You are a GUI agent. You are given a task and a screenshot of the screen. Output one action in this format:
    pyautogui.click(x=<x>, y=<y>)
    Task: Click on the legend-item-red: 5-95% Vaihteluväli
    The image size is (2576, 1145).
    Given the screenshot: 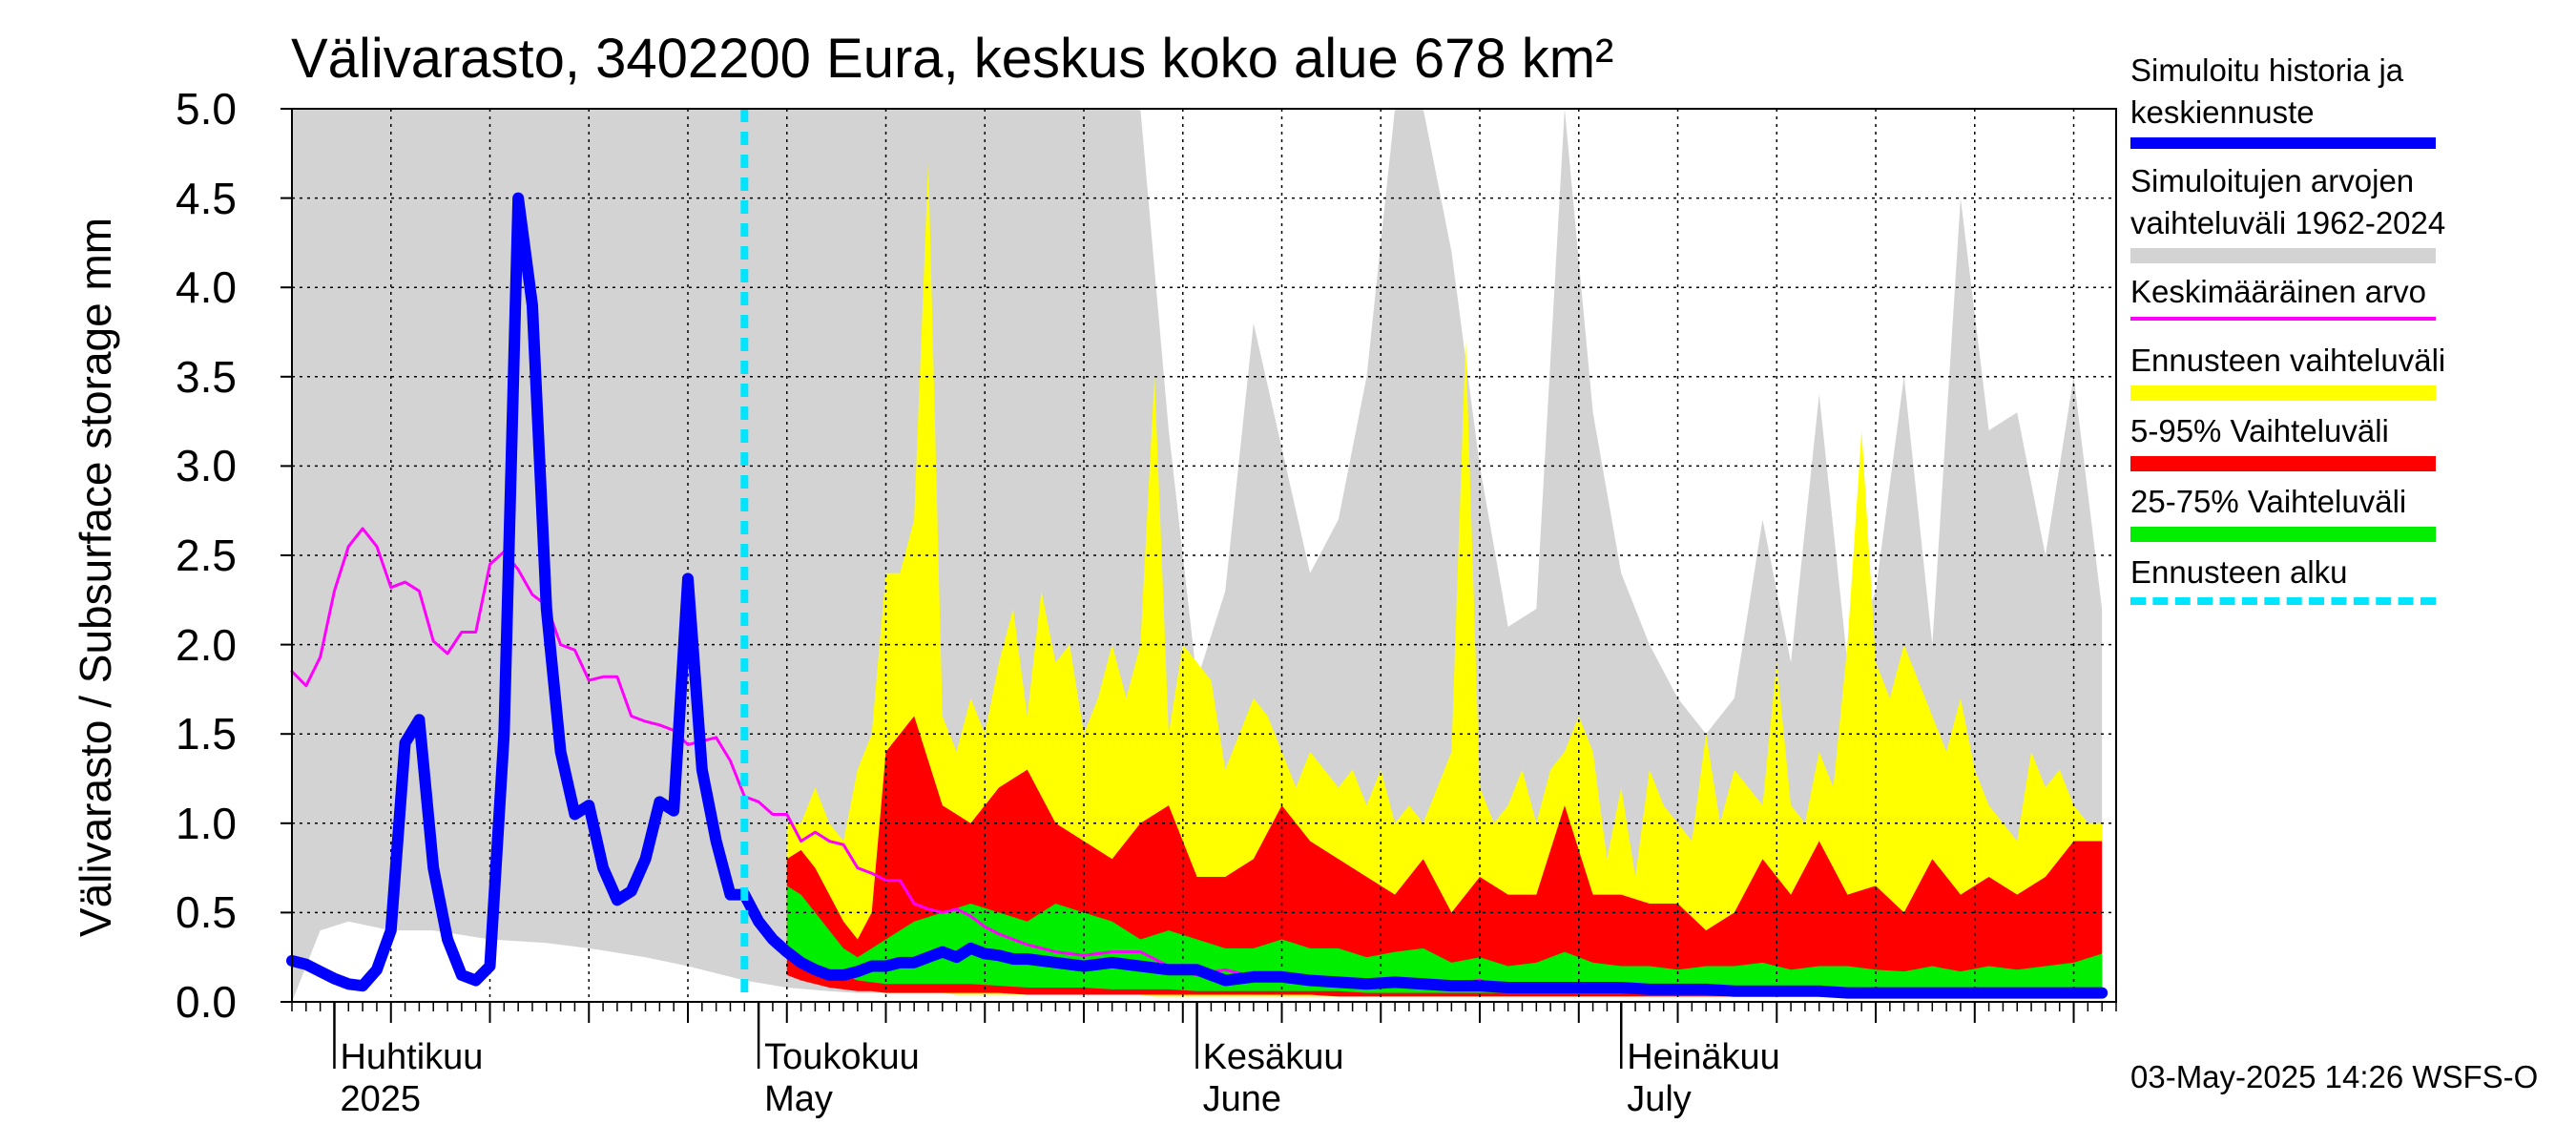 What is the action you would take?
    pyautogui.click(x=2283, y=441)
    